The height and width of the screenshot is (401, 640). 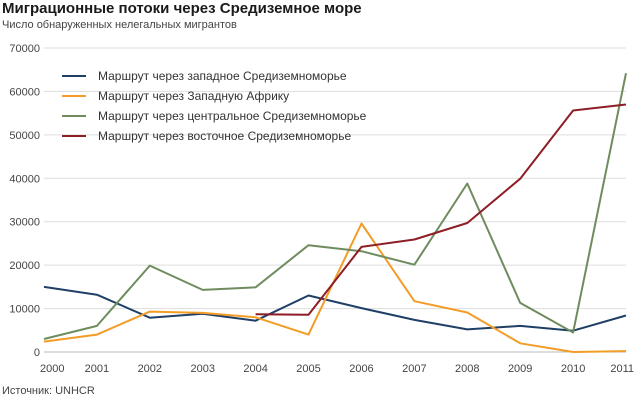 What do you see at coordinates (202, 369) in the screenshot?
I see `x-tick-label: 2003` at bounding box center [202, 369].